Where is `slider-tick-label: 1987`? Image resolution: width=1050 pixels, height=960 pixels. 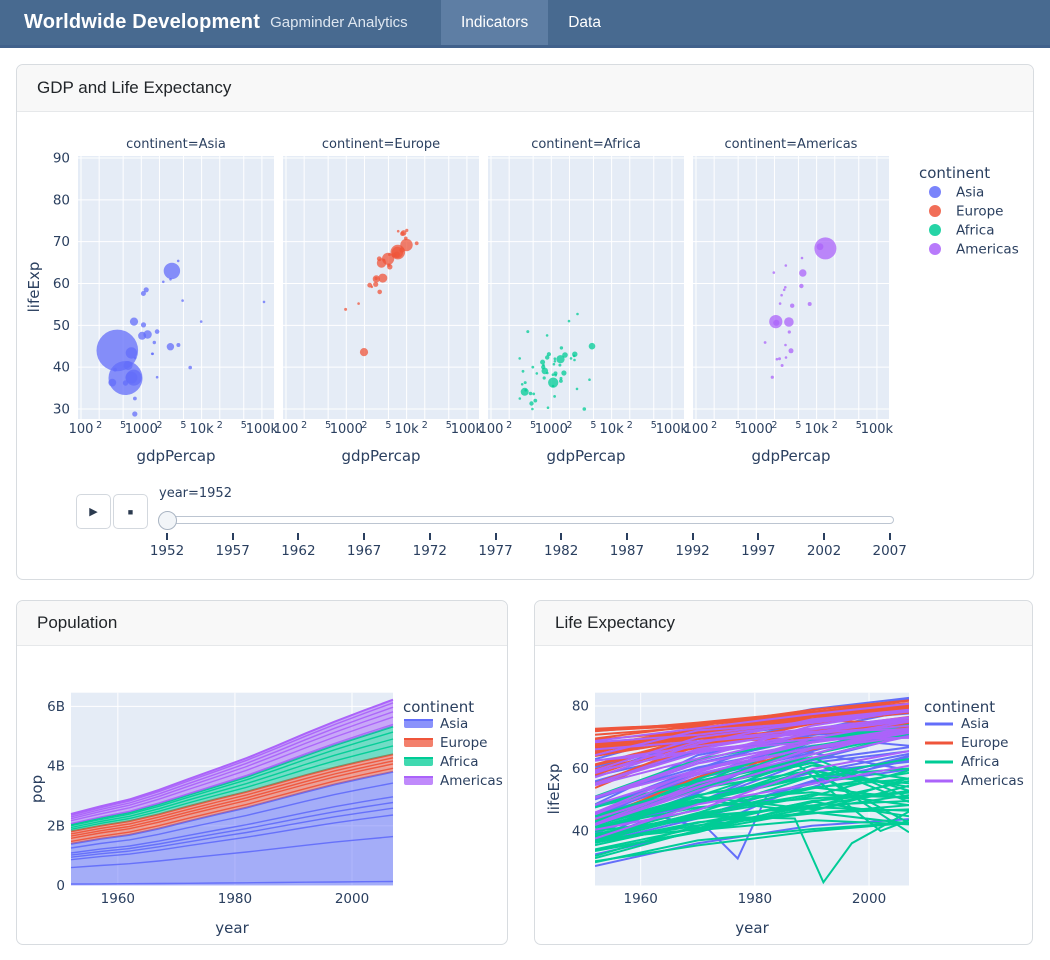
slider-tick-label: 1987 is located at coordinates (627, 551).